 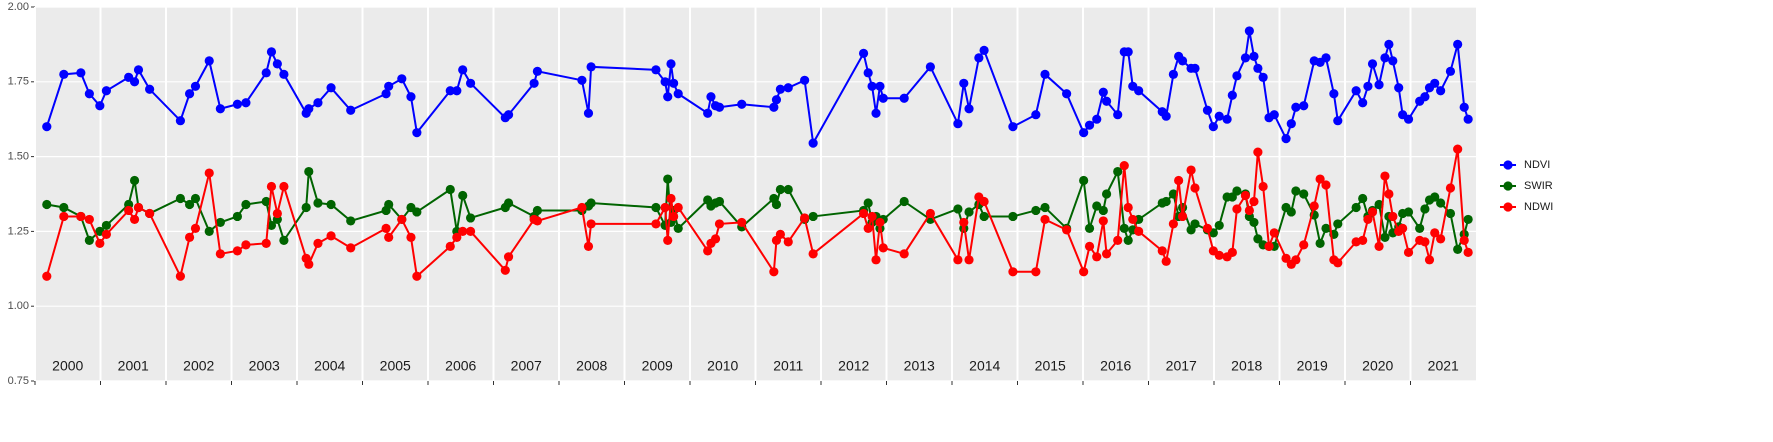 I want to click on year-label: 2019, so click(x=1312, y=366).